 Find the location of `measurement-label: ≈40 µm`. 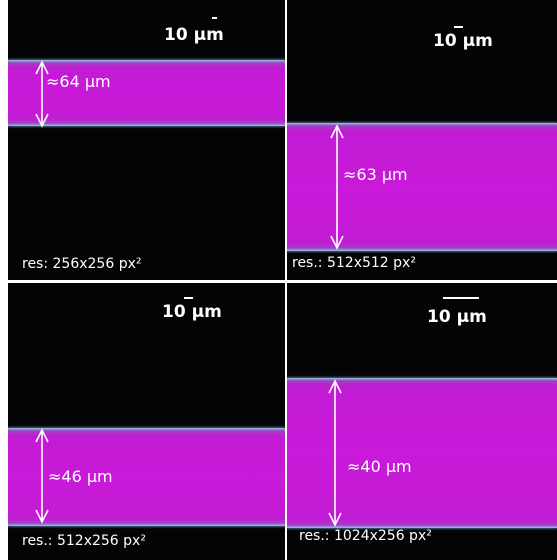

measurement-label: ≈40 µm is located at coordinates (379, 466).